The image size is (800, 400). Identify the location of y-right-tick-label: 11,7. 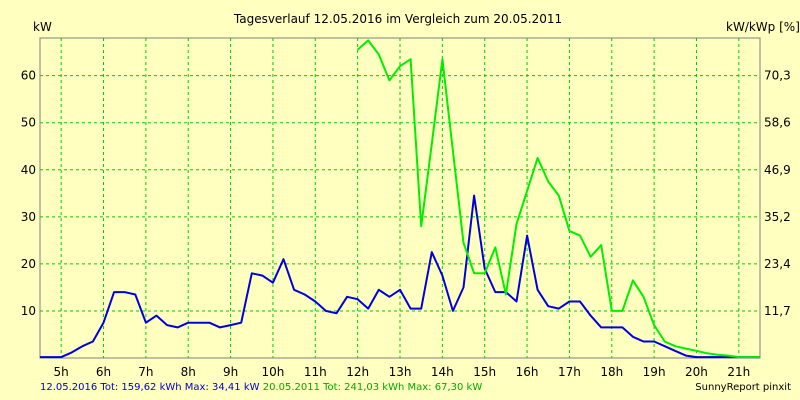
(777, 311).